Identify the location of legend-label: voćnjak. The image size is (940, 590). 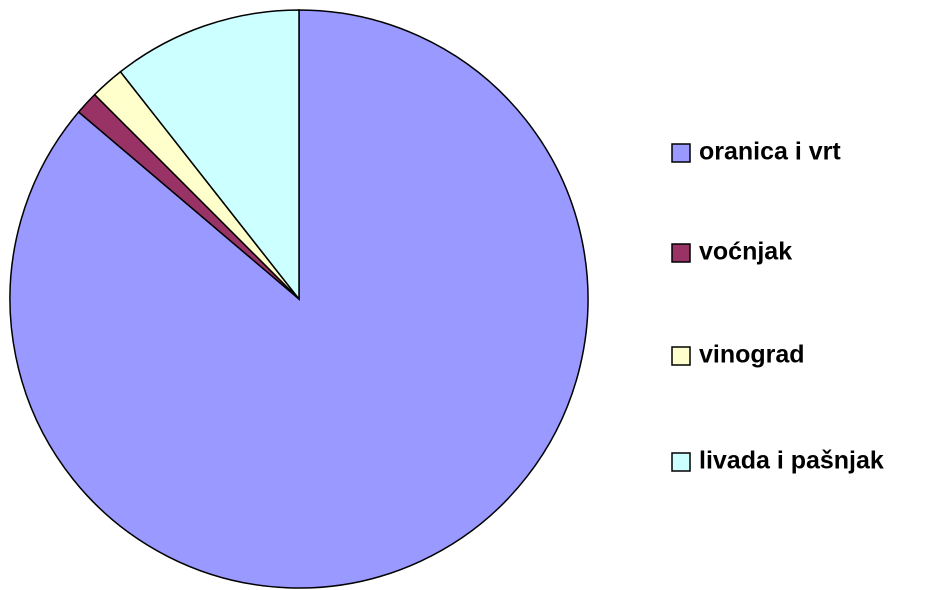
(745, 252).